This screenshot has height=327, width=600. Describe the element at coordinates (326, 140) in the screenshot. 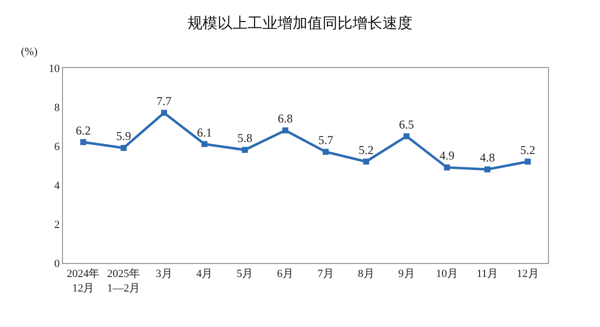

I see `data-label: 5.7` at that location.